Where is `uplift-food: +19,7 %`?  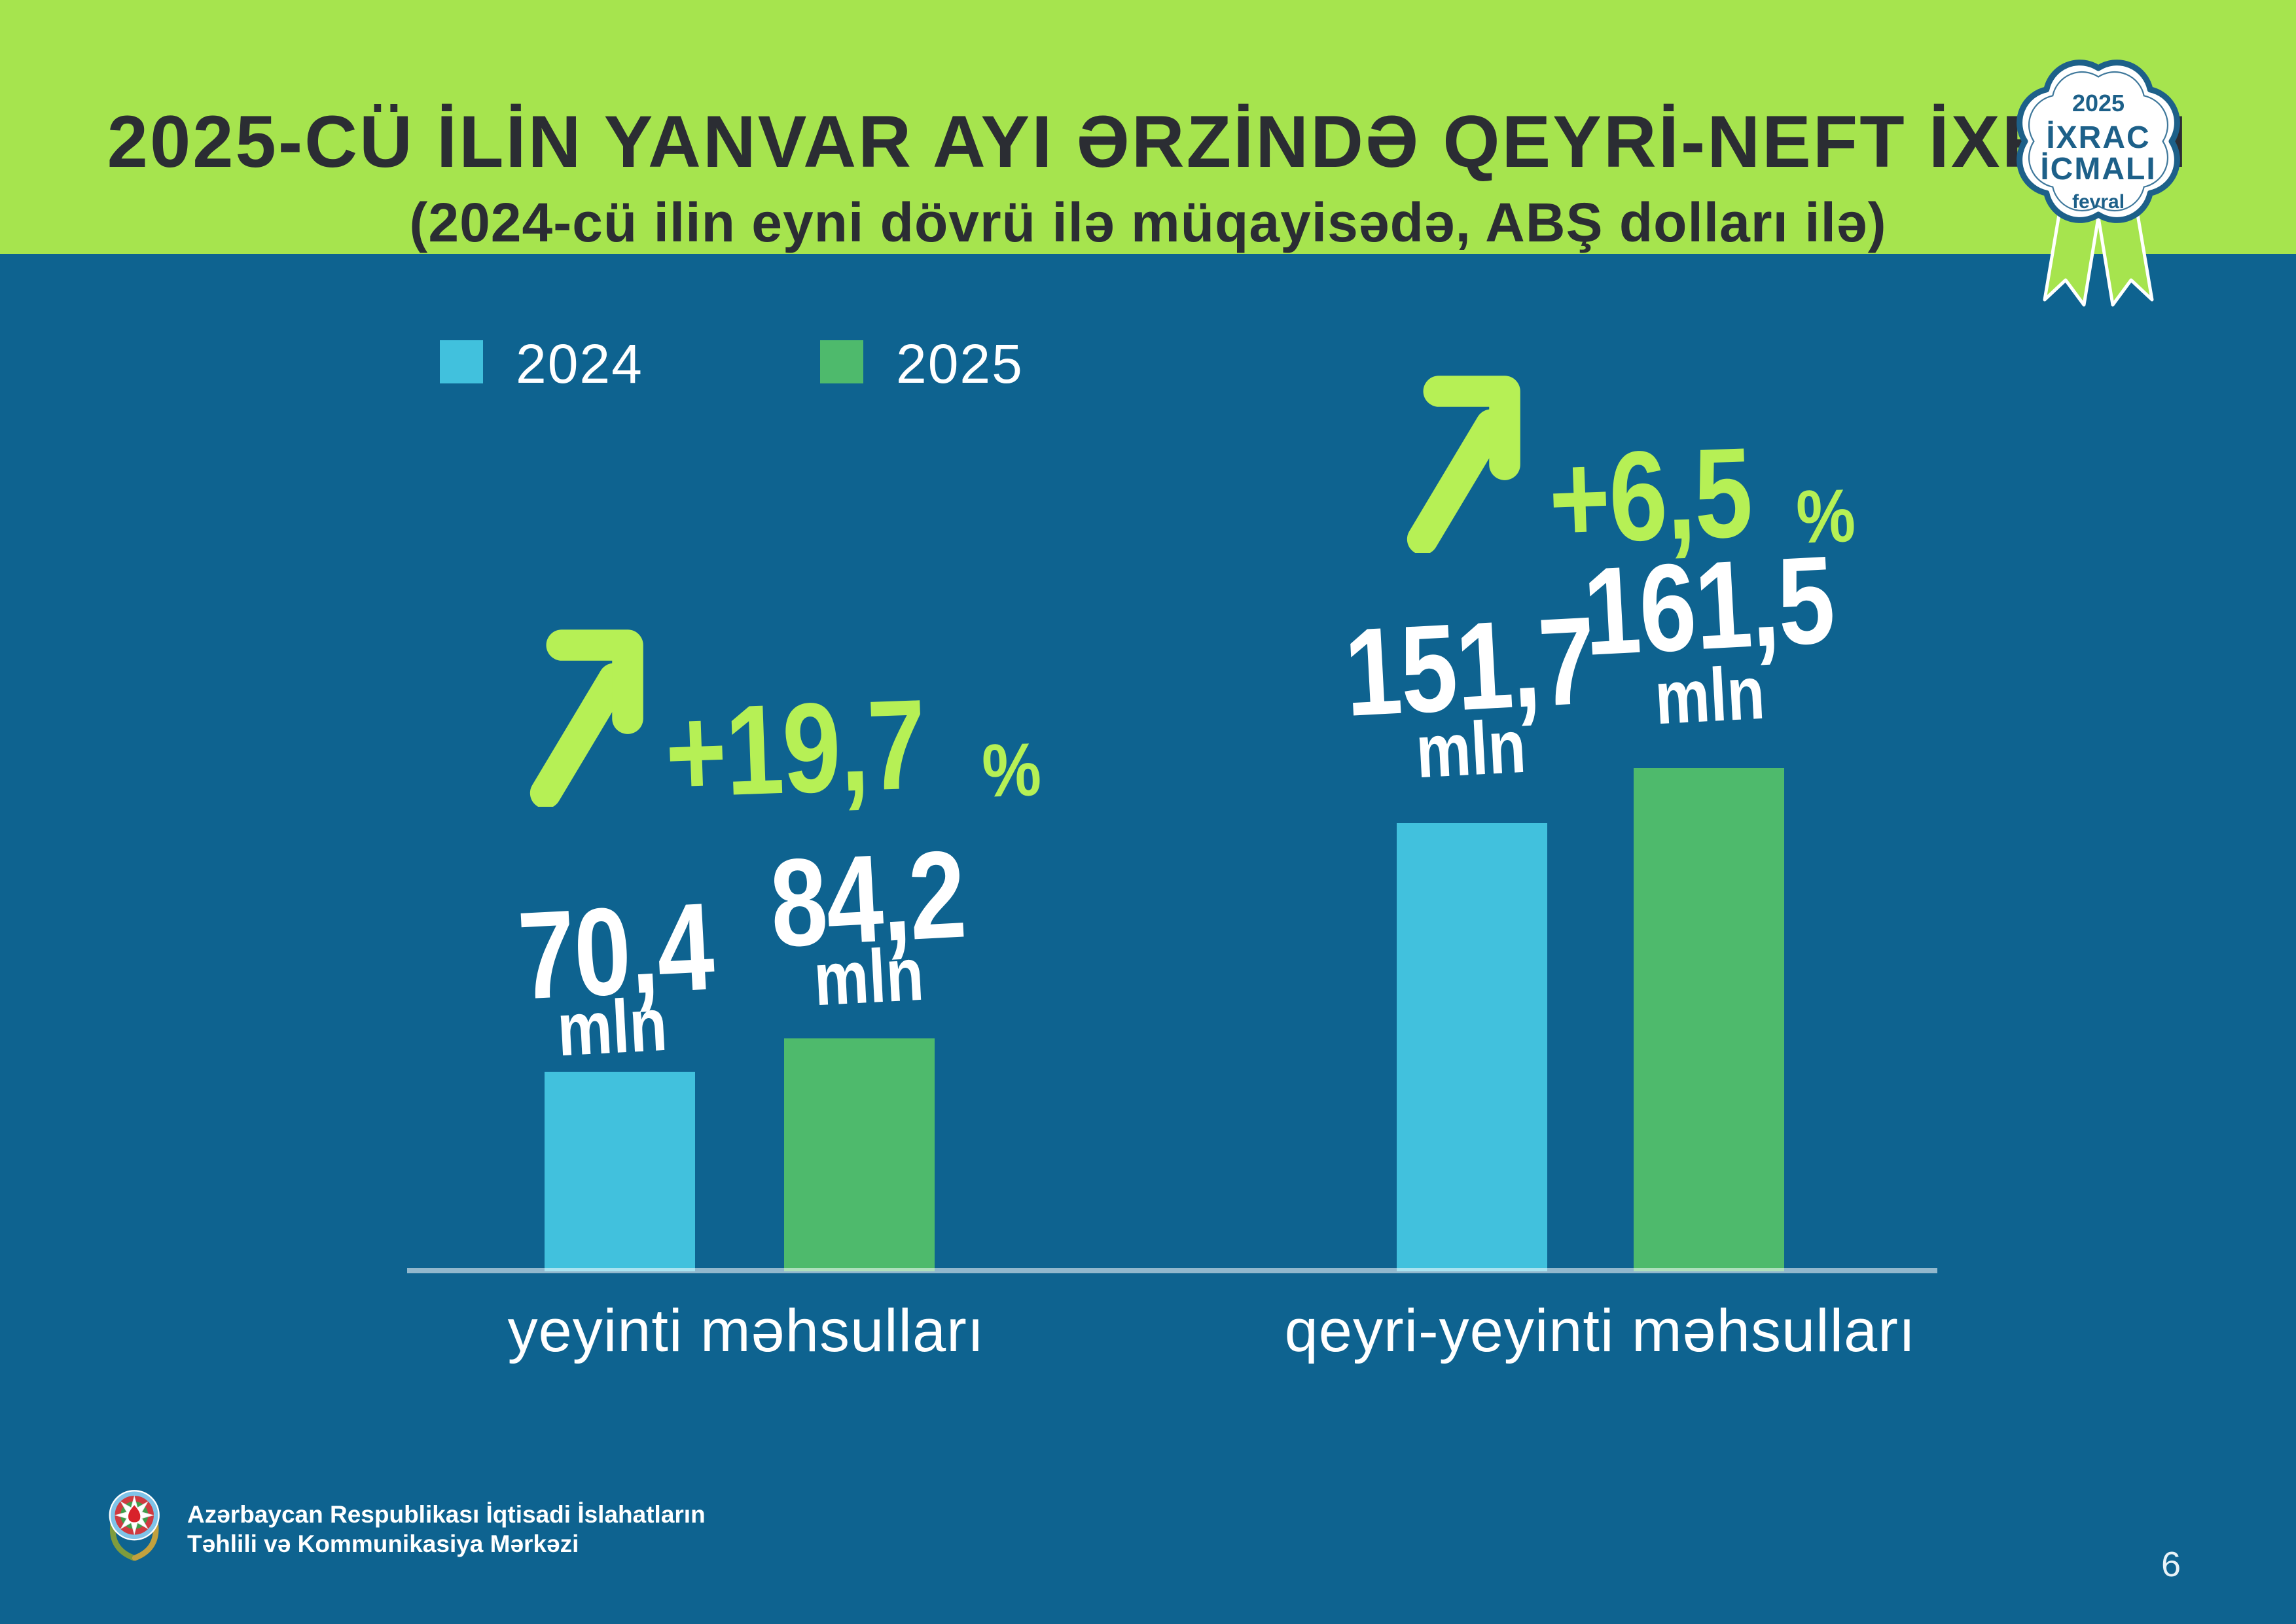 uplift-food: +19,7 % is located at coordinates (785, 722).